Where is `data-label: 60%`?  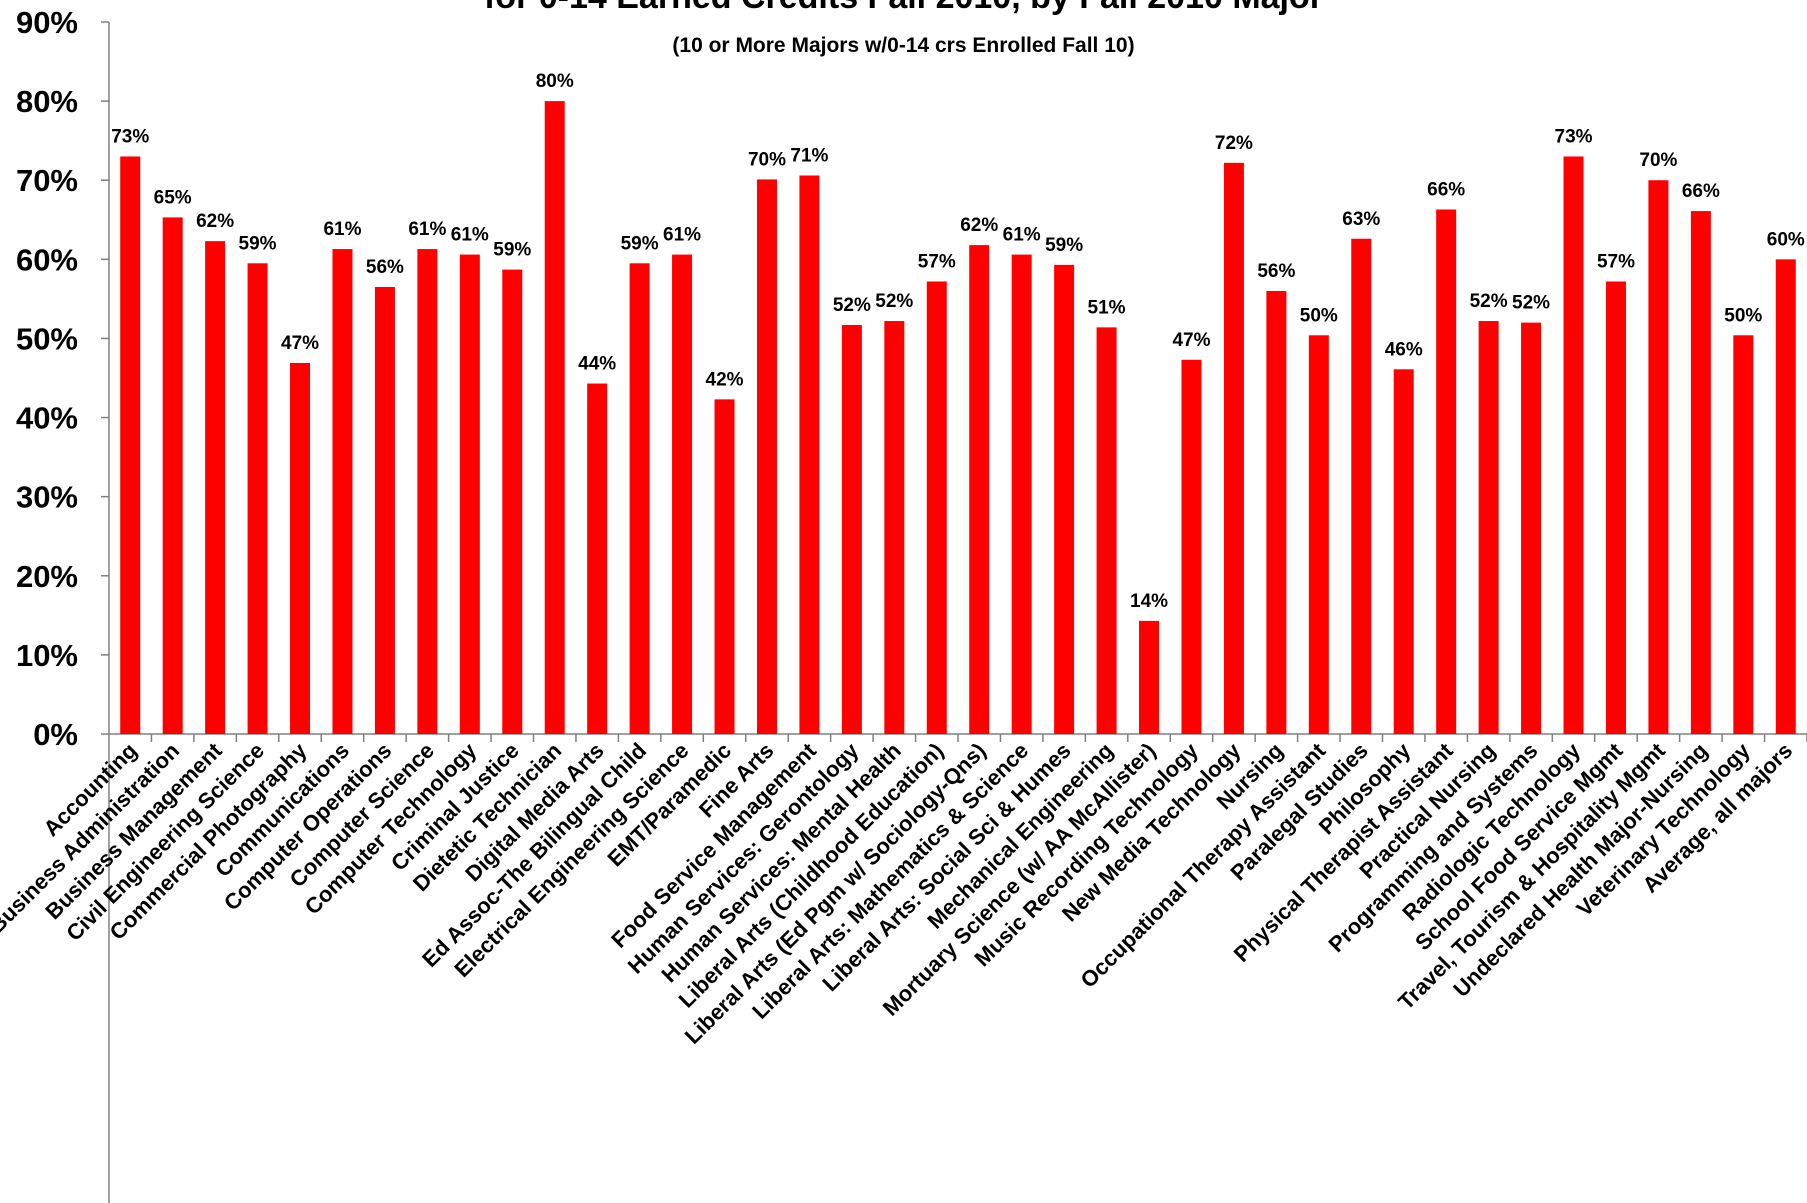 data-label: 60% is located at coordinates (1786, 239).